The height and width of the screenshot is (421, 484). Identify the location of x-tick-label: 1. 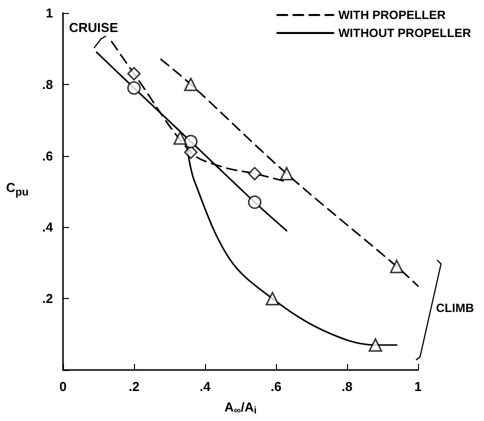
(418, 386).